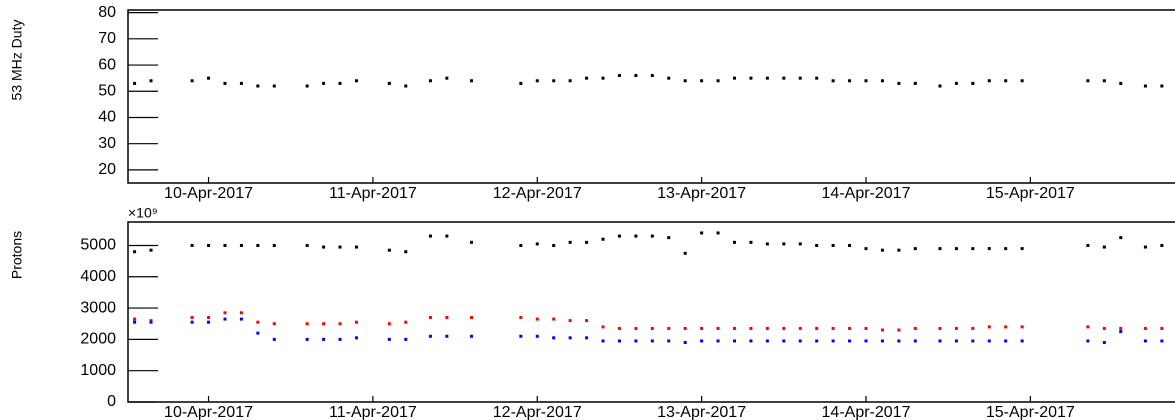 The height and width of the screenshot is (420, 1175). Describe the element at coordinates (98, 307) in the screenshot. I see `y-tick-label: 3000` at that location.